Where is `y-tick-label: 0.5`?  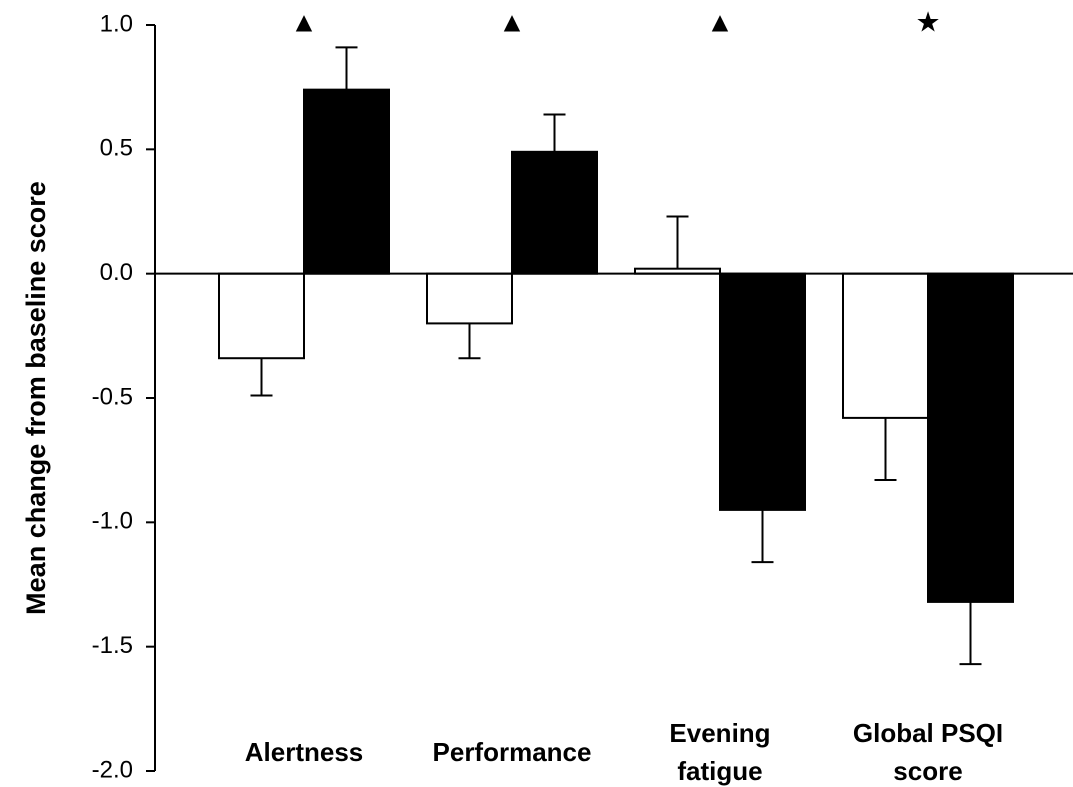 y-tick-label: 0.5 is located at coordinates (116, 148).